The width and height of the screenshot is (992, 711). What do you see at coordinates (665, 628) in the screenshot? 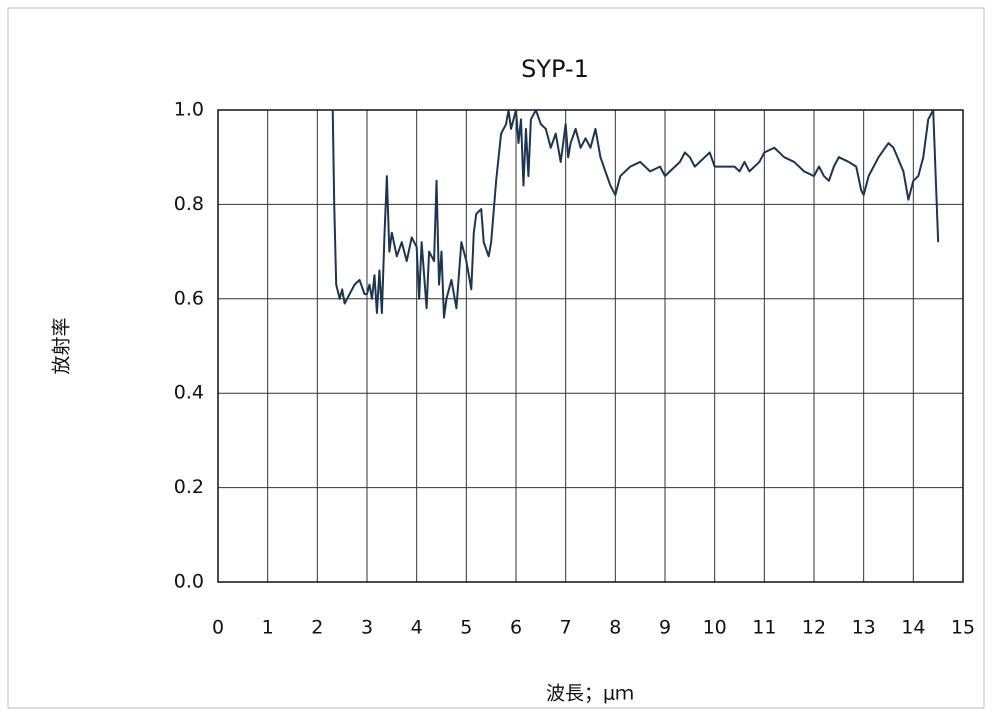
I see `x-tick-label: 9` at bounding box center [665, 628].